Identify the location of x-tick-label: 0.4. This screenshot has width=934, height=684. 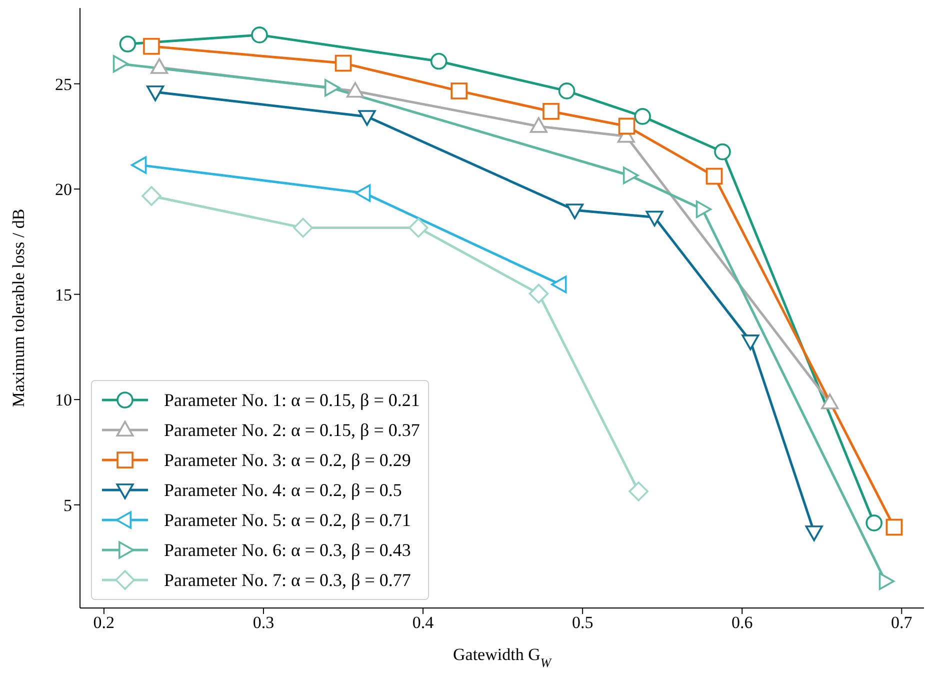
(423, 622).